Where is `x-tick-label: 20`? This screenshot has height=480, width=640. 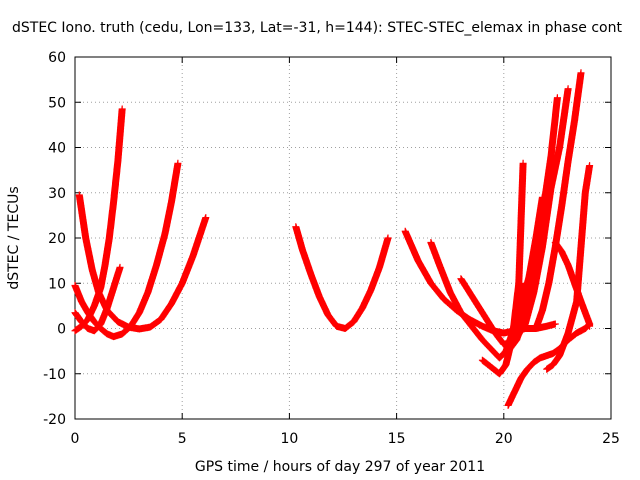 x-tick-label: 20 is located at coordinates (504, 439).